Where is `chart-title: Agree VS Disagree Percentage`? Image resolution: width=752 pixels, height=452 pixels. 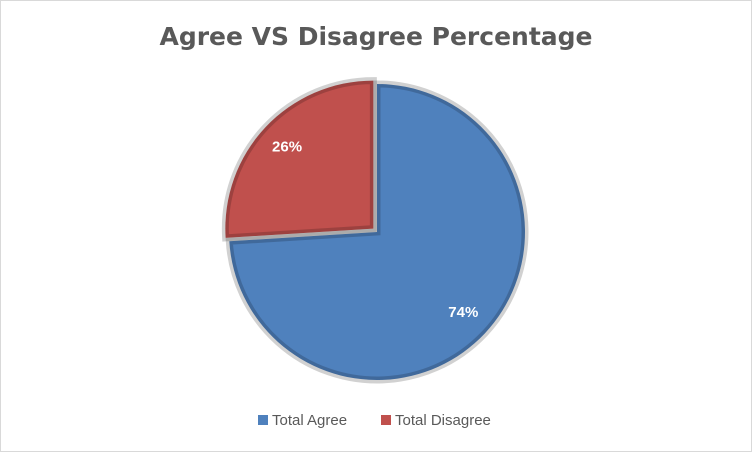 chart-title: Agree VS Disagree Percentage is located at coordinates (375, 36).